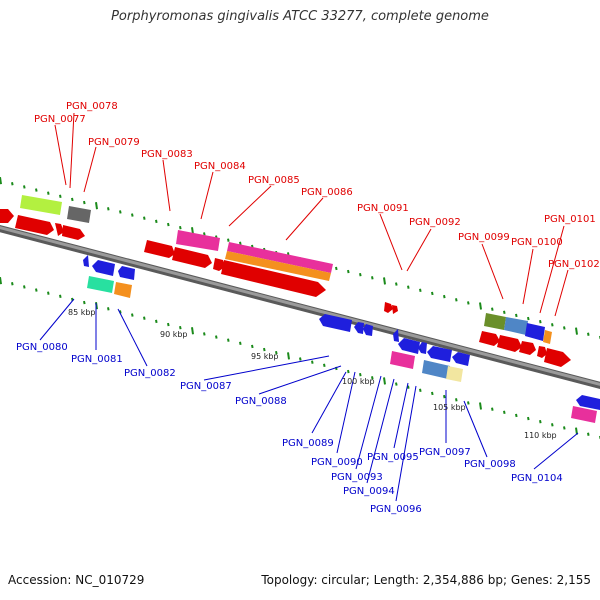  I want to click on gene-label: PGN_0088, so click(261, 401).